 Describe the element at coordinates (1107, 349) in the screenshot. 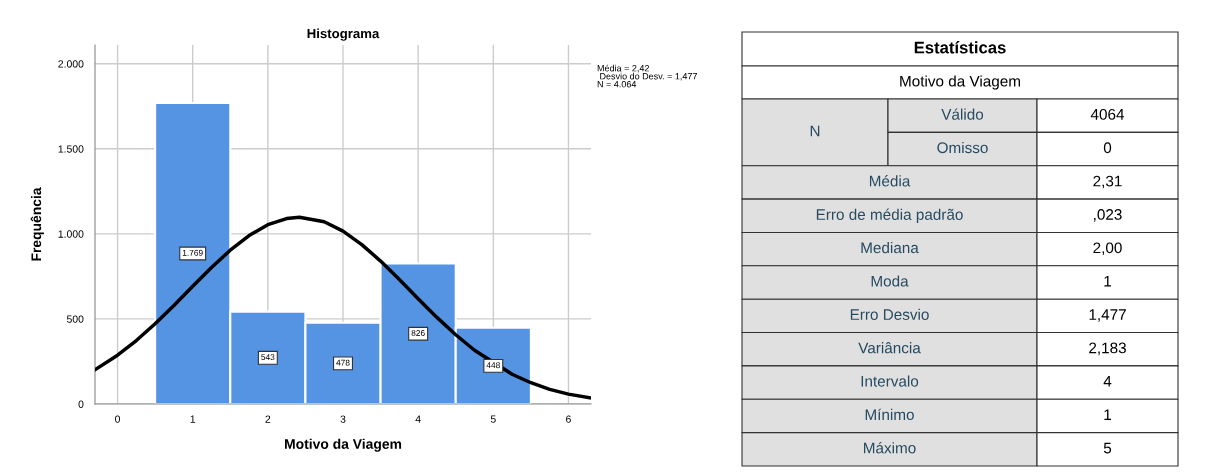

I see `text: 2,183` at that location.